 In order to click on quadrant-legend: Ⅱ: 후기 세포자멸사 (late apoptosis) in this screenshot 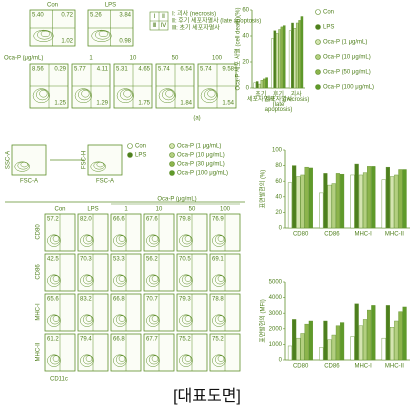, I will do `click(216, 21)`.